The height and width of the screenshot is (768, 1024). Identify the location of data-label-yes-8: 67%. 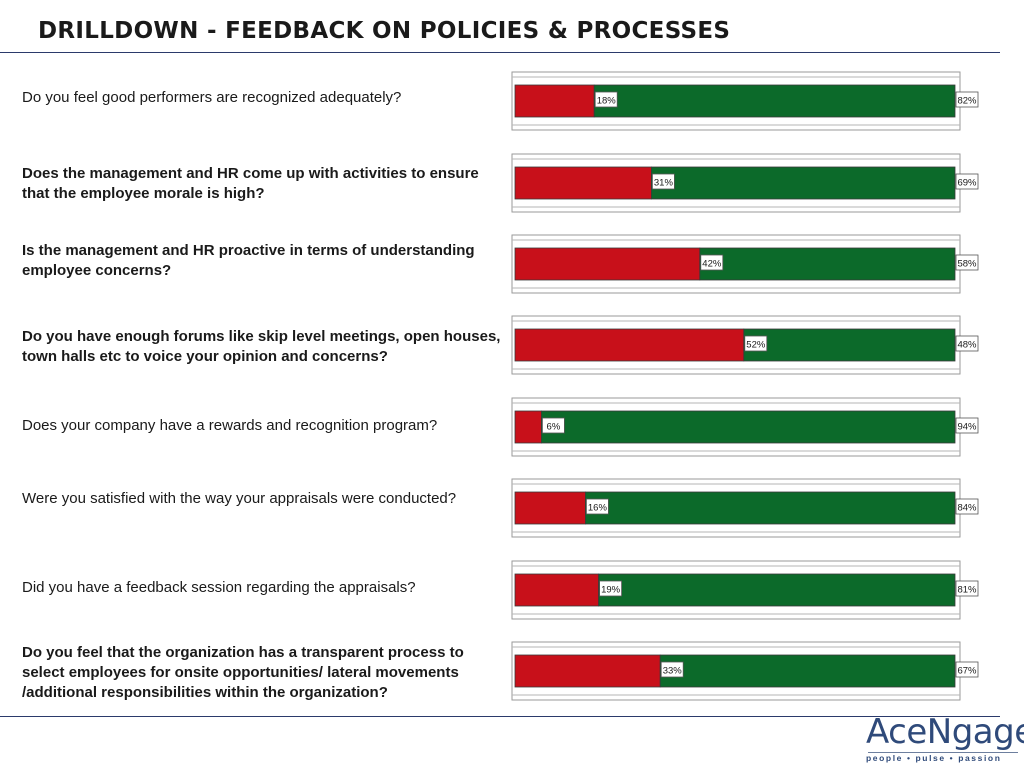
(967, 671).